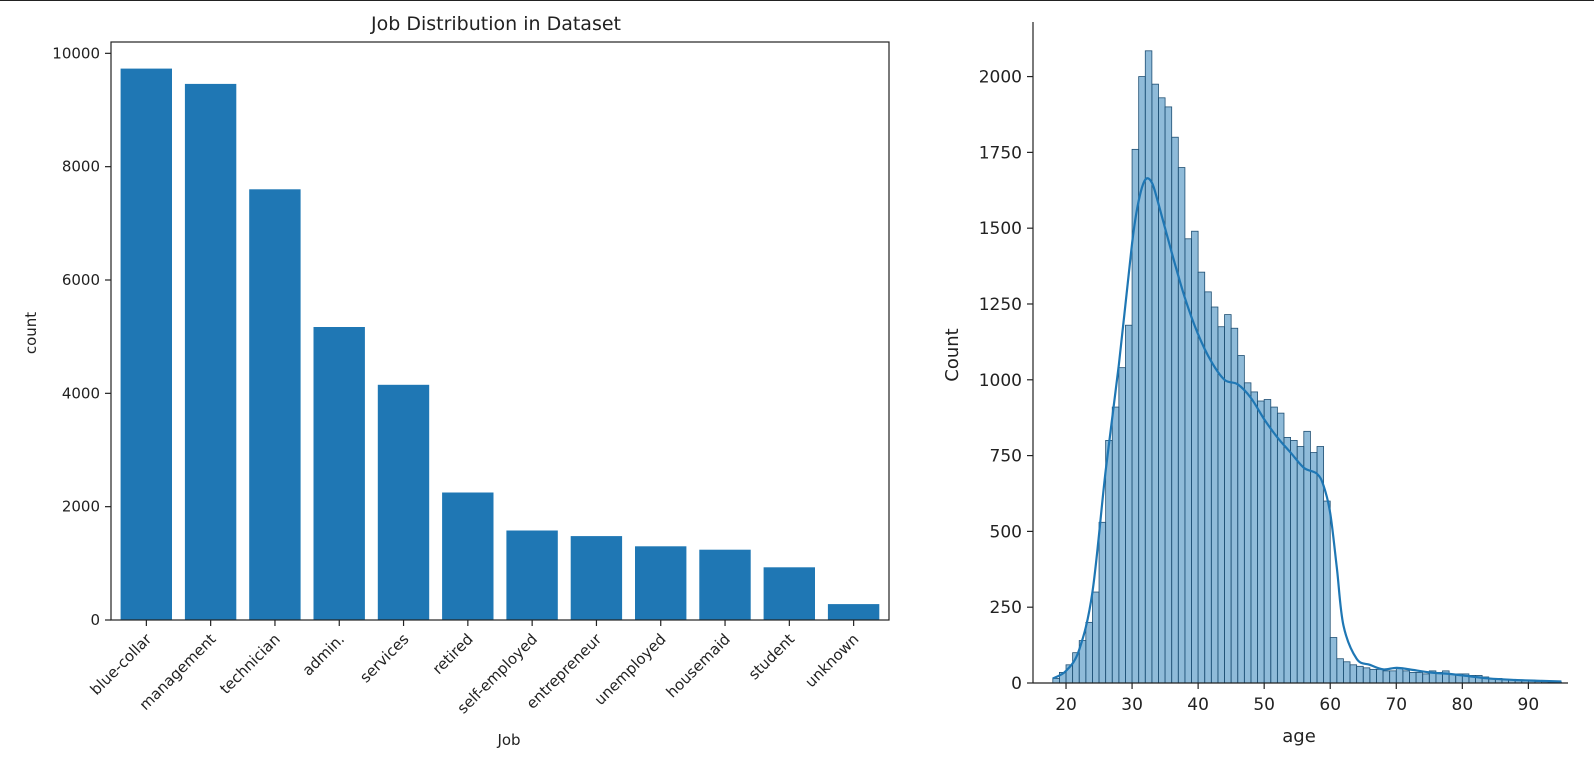 This screenshot has height=760, width=1594. Describe the element at coordinates (661, 583) in the screenshot. I see `bar-unemployed` at that location.